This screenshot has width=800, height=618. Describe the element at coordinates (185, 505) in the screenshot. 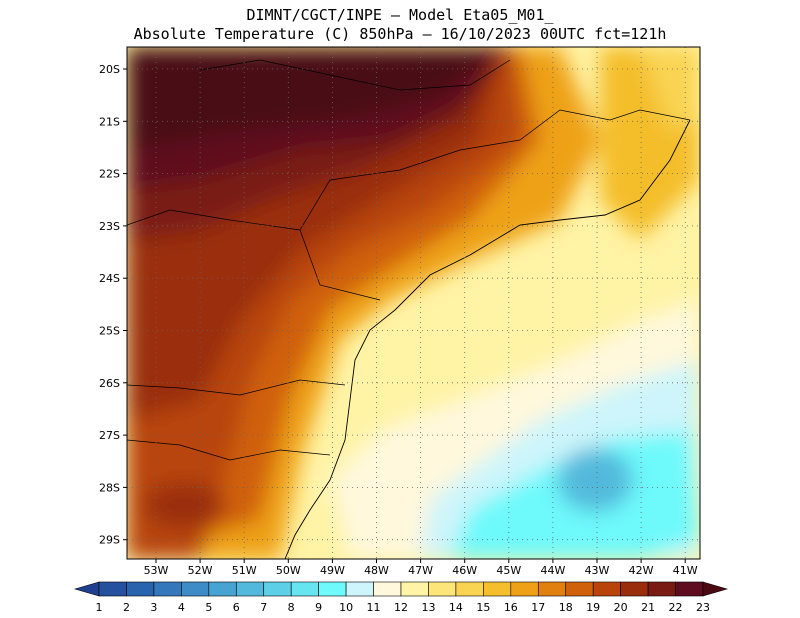

I see `field-zone-20b` at that location.